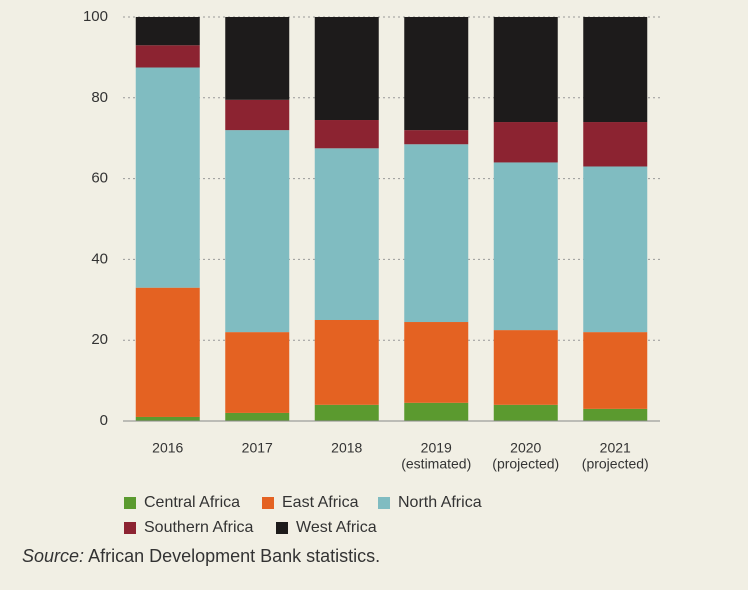  I want to click on y-tick-label: 100, so click(95, 16).